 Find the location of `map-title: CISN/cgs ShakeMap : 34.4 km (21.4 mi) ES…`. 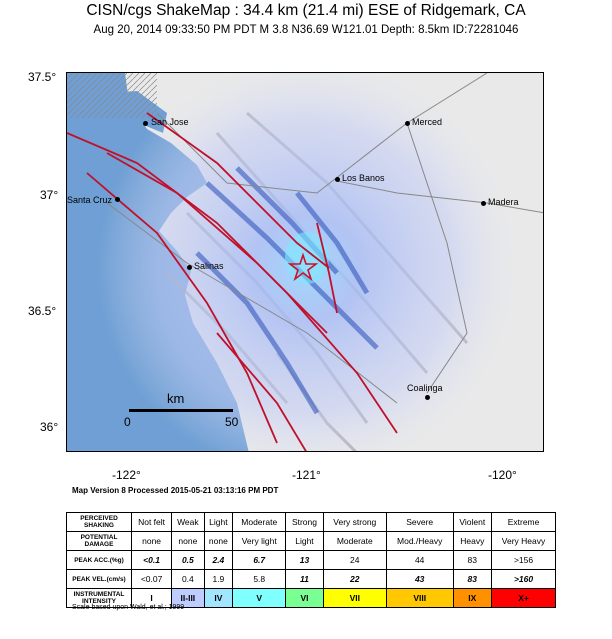

map-title: CISN/cgs ShakeMap : 34.4 km (21.4 mi) ES… is located at coordinates (306, 10).